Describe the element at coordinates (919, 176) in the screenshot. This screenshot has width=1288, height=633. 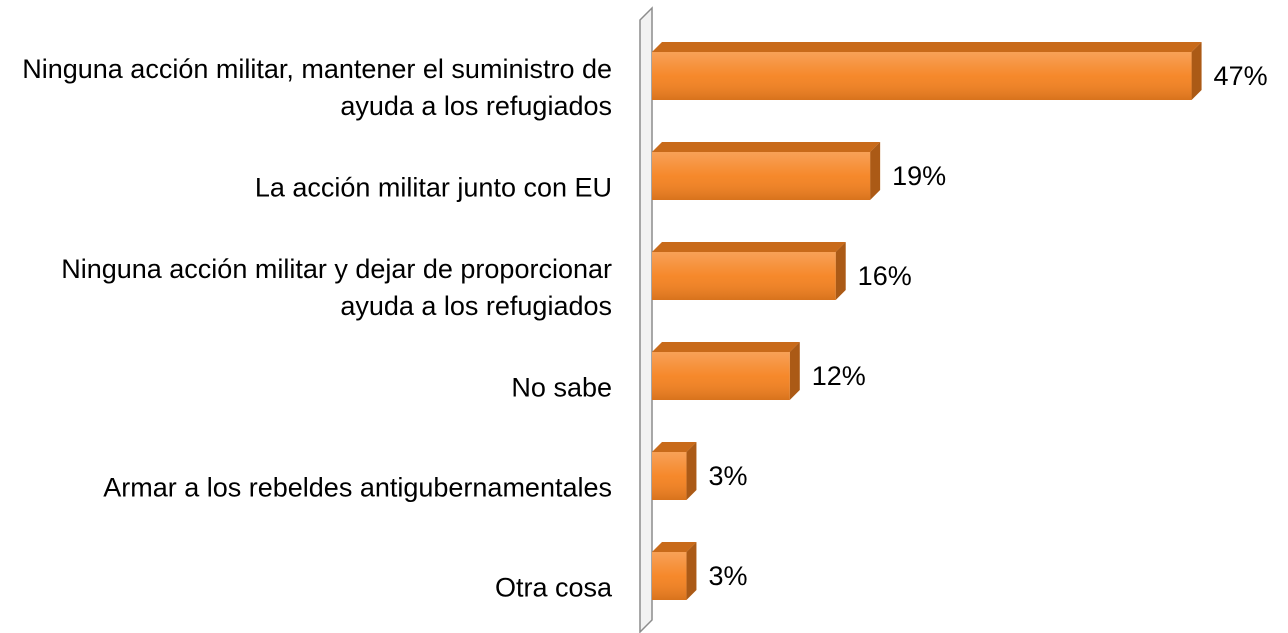
I see `value-label: 19%` at that location.